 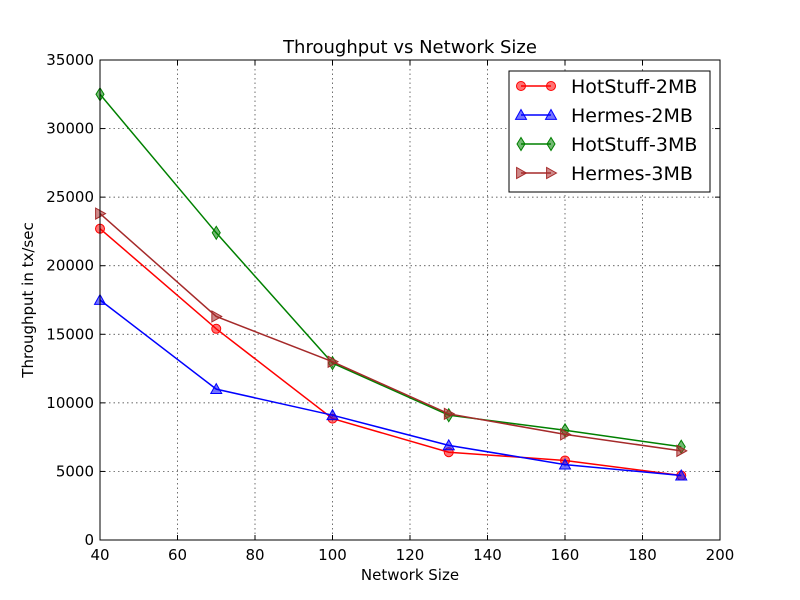 I want to click on data-point-hotstuff-2mb, so click(x=216, y=328).